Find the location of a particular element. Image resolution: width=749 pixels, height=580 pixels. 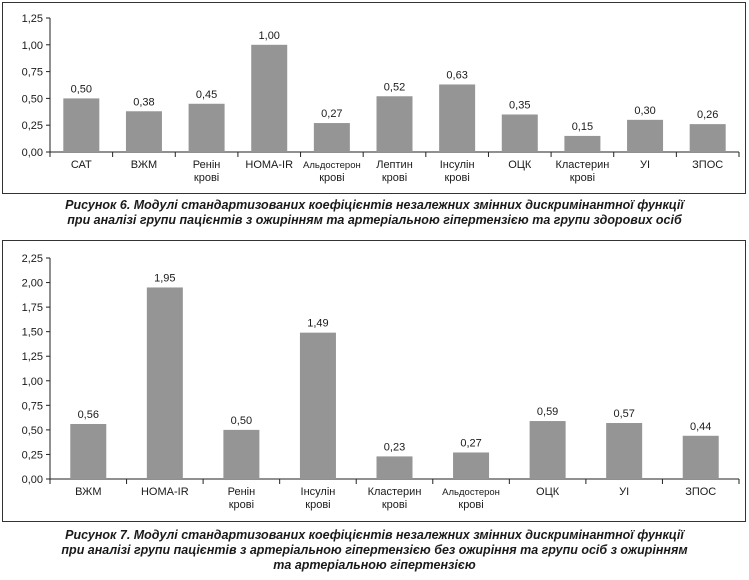

data-label: 0,45 is located at coordinates (206, 95).